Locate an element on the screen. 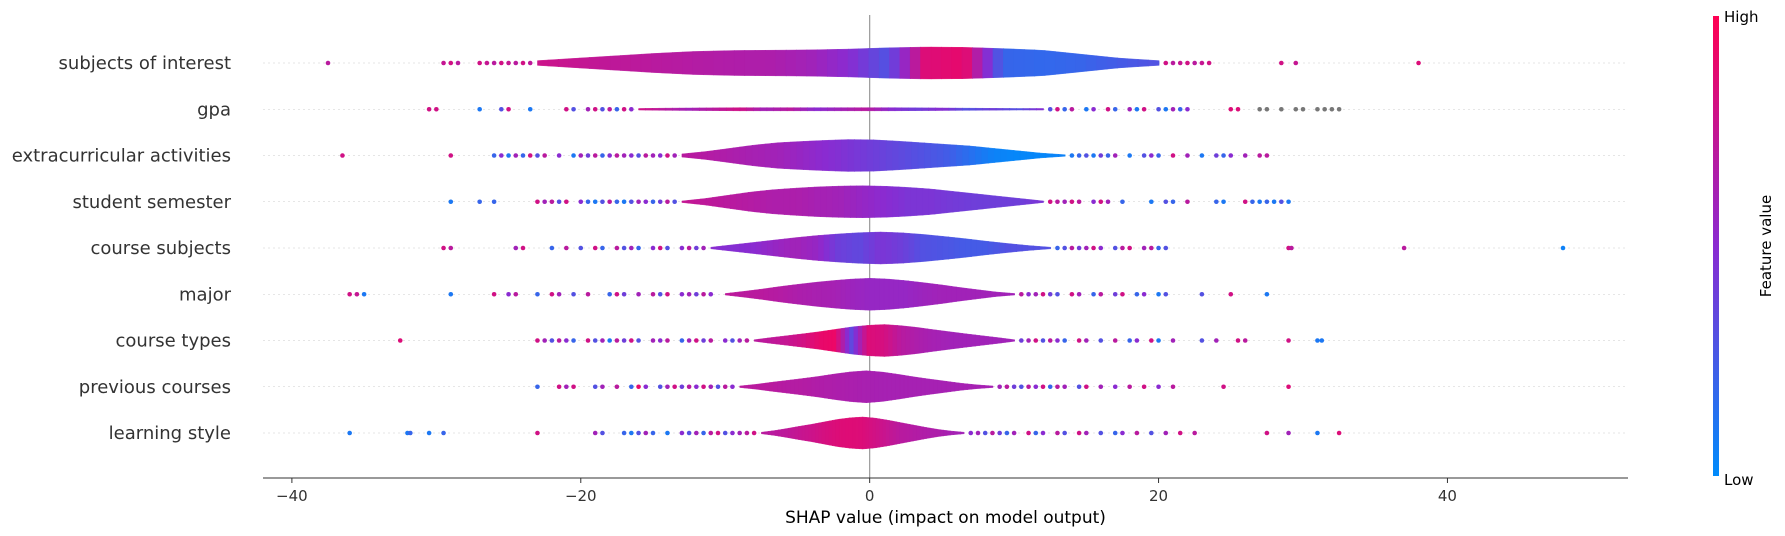 This screenshot has height=536, width=1785. x-tick-label: −40 is located at coordinates (292, 496).